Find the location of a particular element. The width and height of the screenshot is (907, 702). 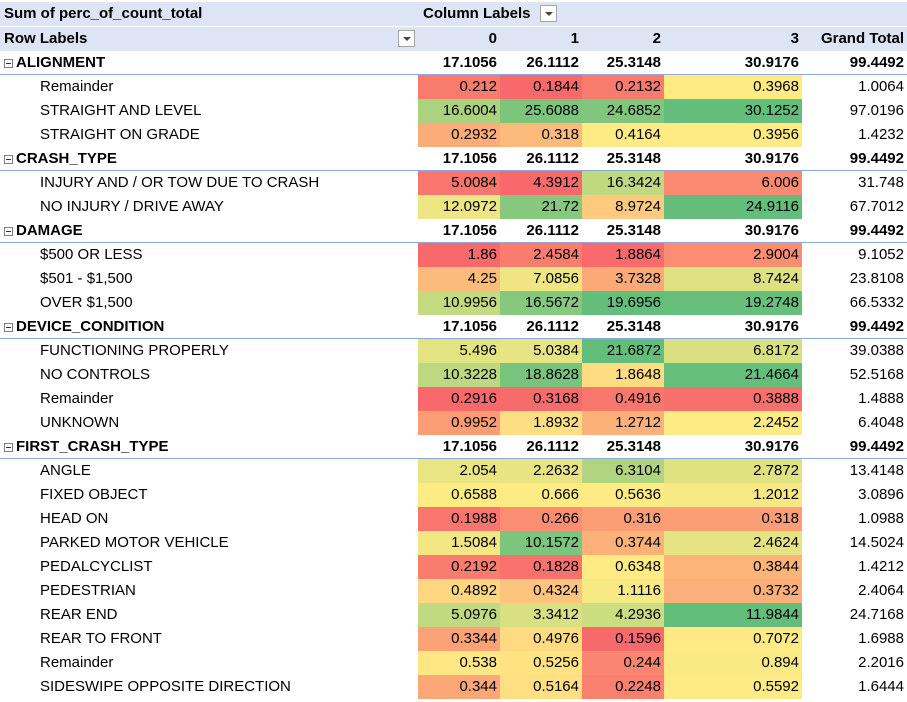

value-cell-2: 1.2712 is located at coordinates (623, 423).